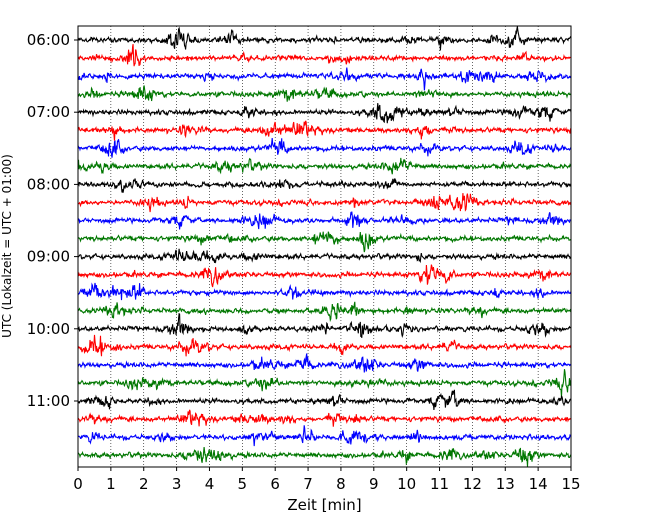 This screenshot has height=520, width=650. Describe the element at coordinates (275, 484) in the screenshot. I see `x-tick-label: 6` at that location.